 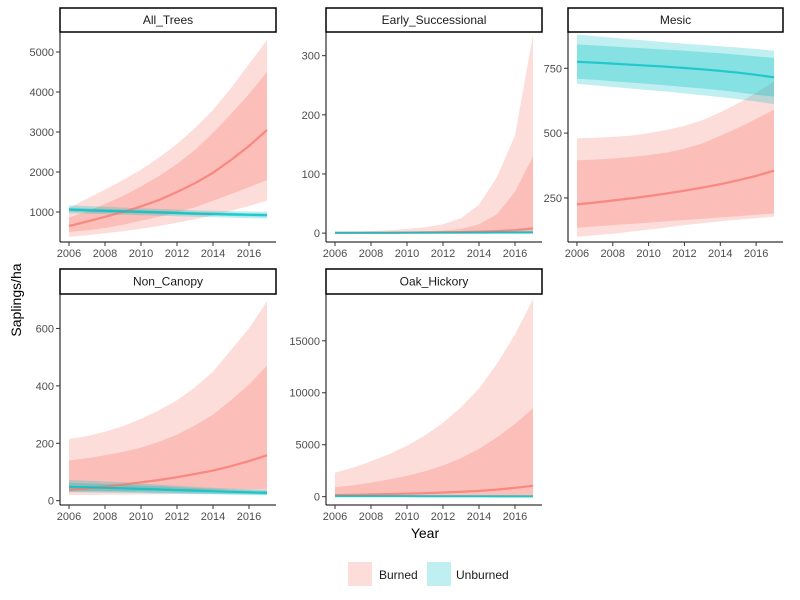 I want to click on unburned-inner-band, so click(x=675, y=70).